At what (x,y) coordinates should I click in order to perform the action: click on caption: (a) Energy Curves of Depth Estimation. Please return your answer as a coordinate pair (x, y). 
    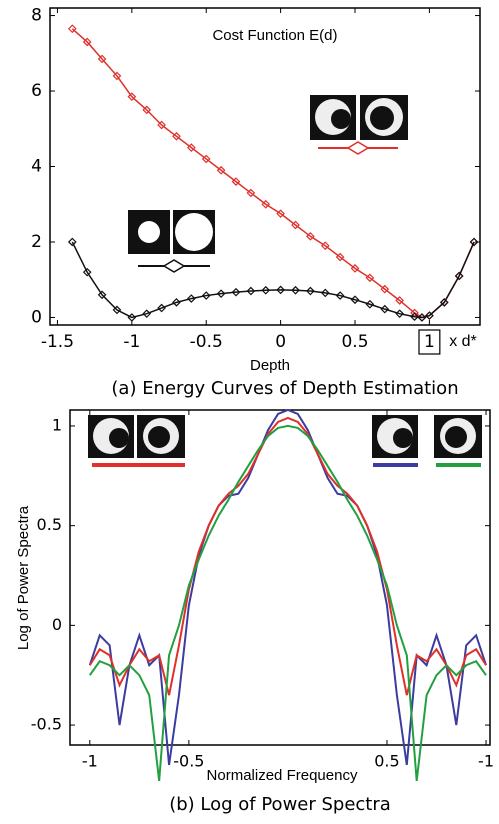
    Looking at the image, I should click on (284, 388).